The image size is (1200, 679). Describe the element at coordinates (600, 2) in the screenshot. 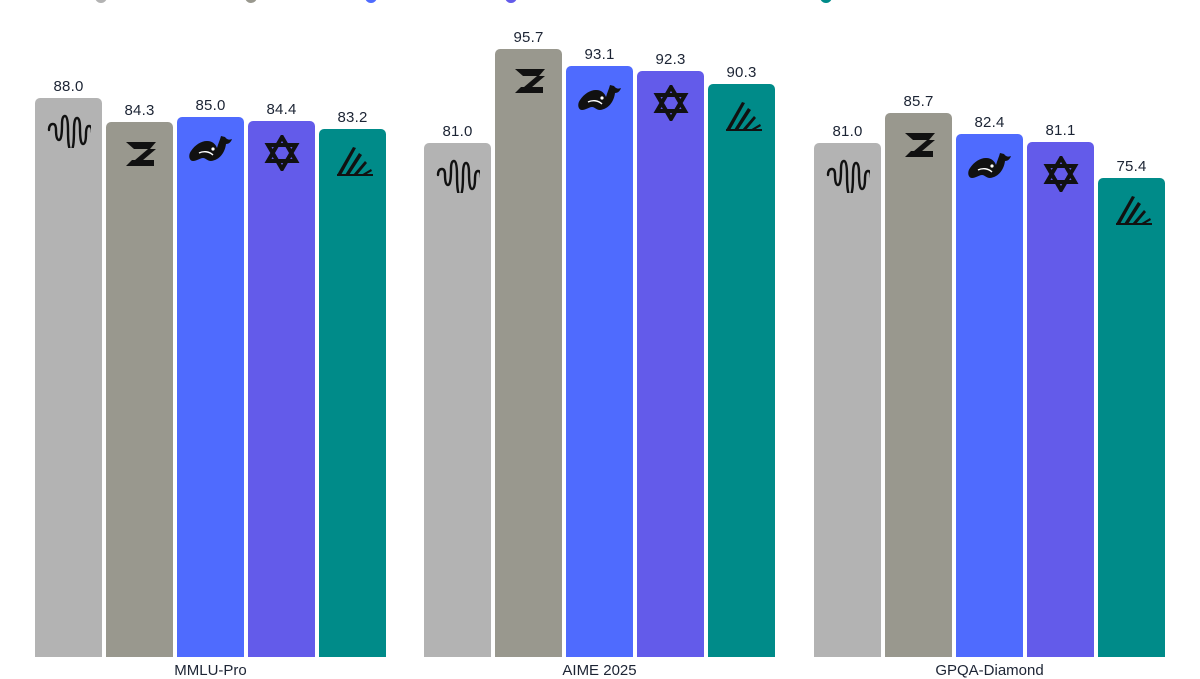

I see `legend` at that location.